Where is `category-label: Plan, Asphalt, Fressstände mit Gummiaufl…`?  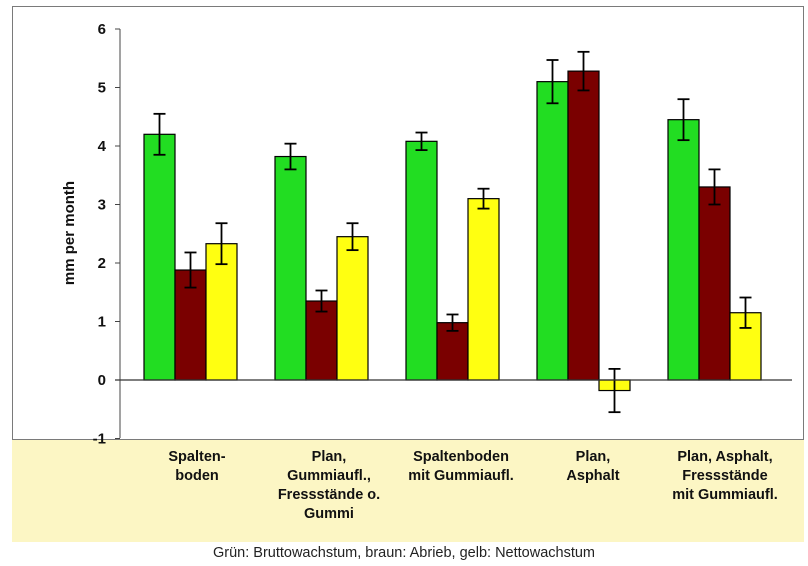 category-label: Plan, Asphalt, Fressstände mit Gummiaufl… is located at coordinates (725, 476).